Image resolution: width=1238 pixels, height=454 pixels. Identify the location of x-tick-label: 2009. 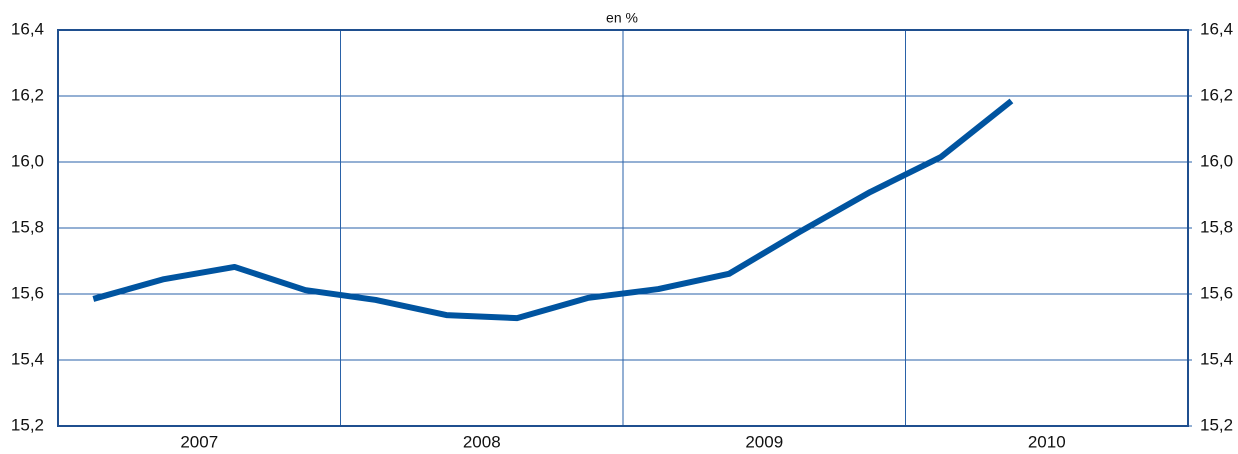
(764, 441).